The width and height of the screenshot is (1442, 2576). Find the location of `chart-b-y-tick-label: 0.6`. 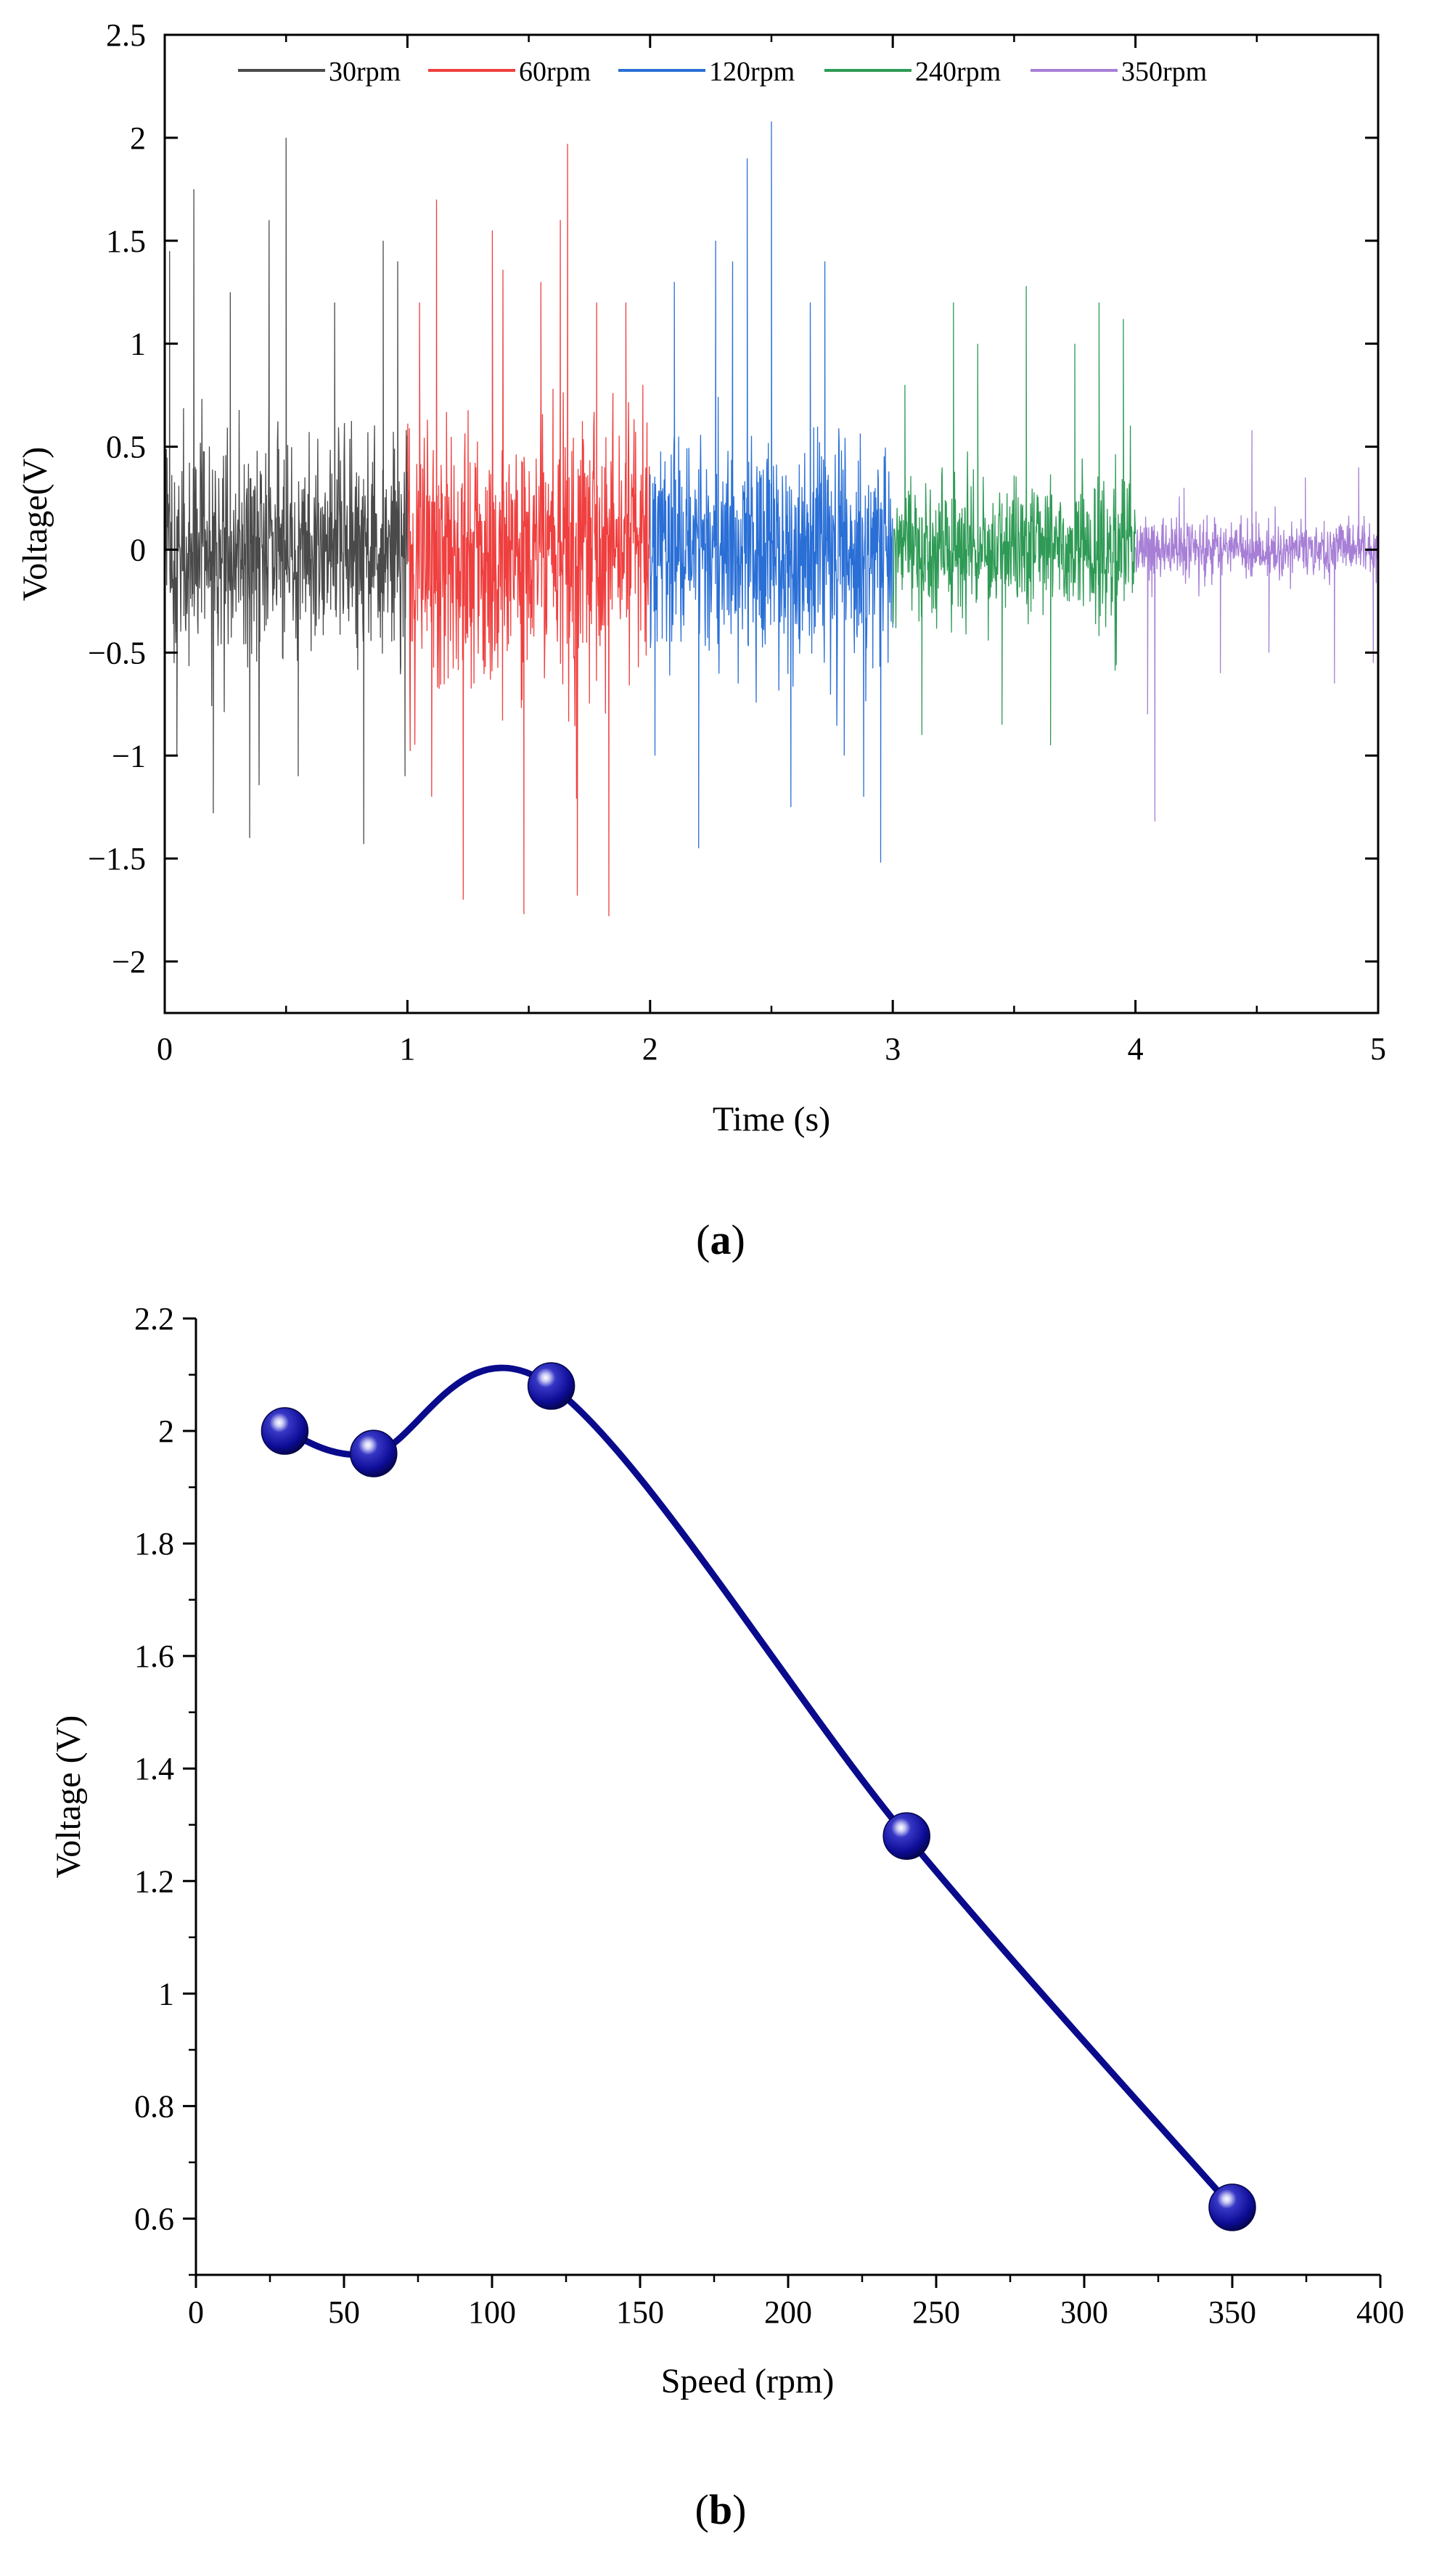

chart-b-y-tick-label: 0.6 is located at coordinates (154, 2218).